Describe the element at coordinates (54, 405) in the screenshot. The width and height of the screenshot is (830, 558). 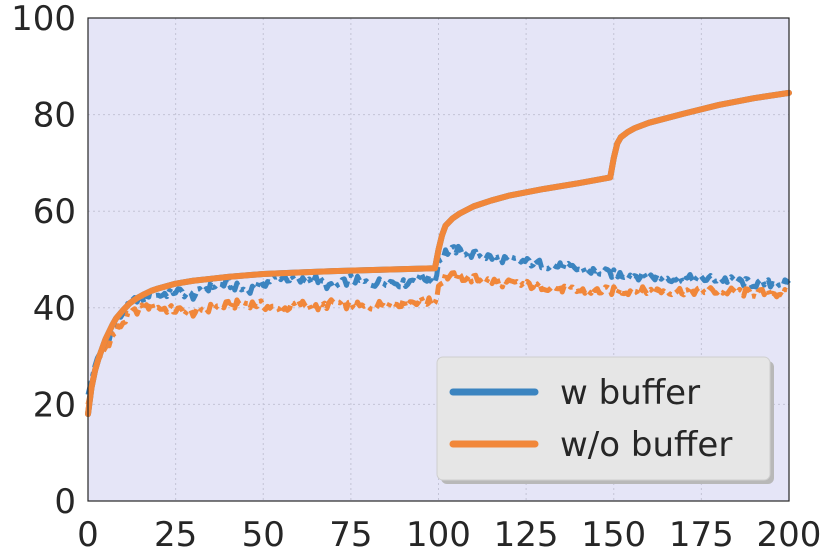
I see `y-tick-label-1: 20` at that location.